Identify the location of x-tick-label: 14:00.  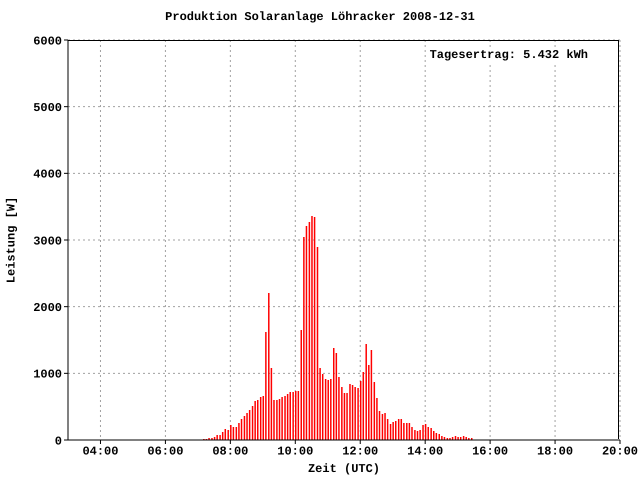
(425, 451).